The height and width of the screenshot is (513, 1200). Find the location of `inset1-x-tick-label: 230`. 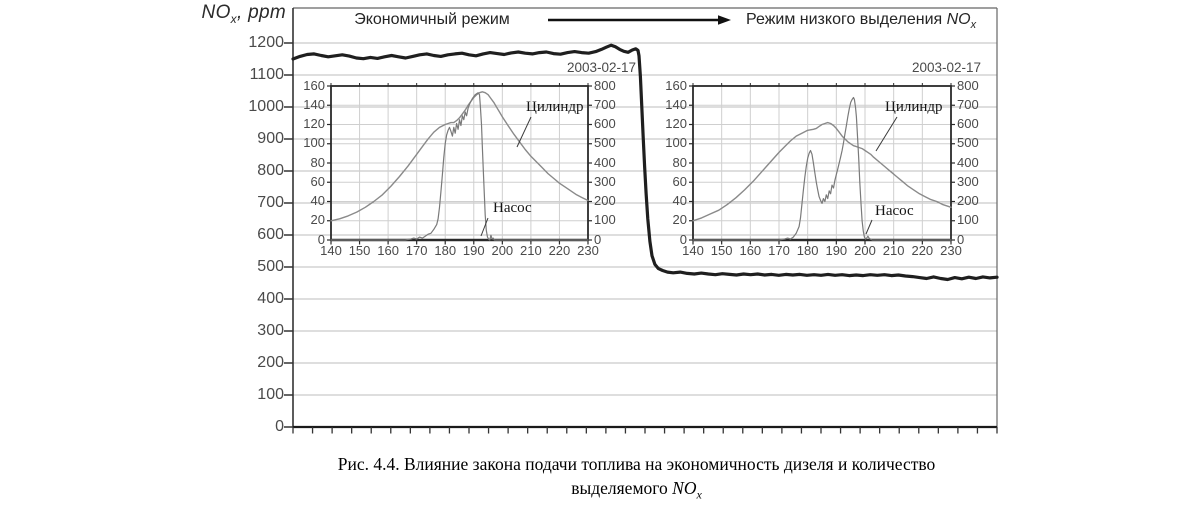

inset1-x-tick-label: 230 is located at coordinates (588, 250).